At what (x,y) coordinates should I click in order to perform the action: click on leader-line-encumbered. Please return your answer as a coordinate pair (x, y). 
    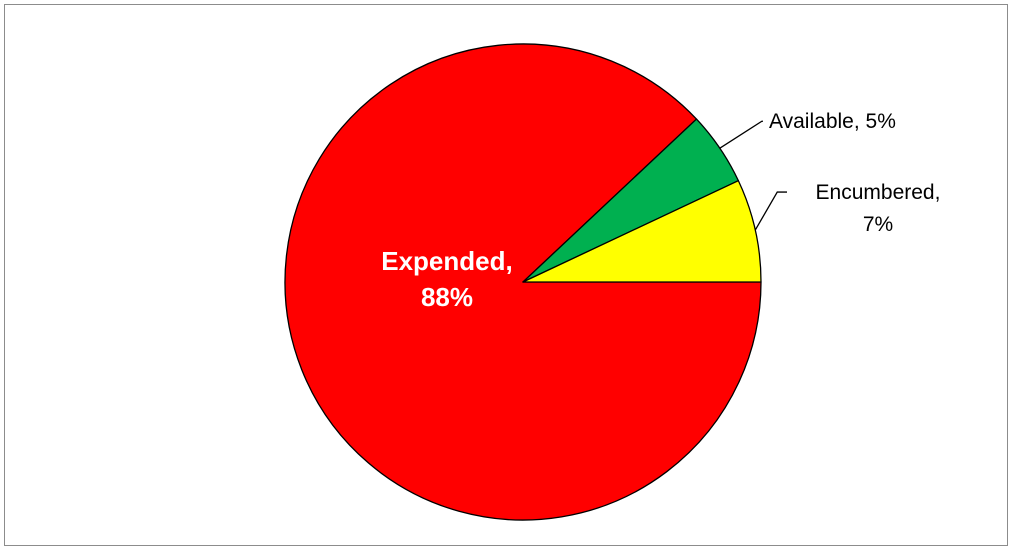
    Looking at the image, I should click on (770, 211).